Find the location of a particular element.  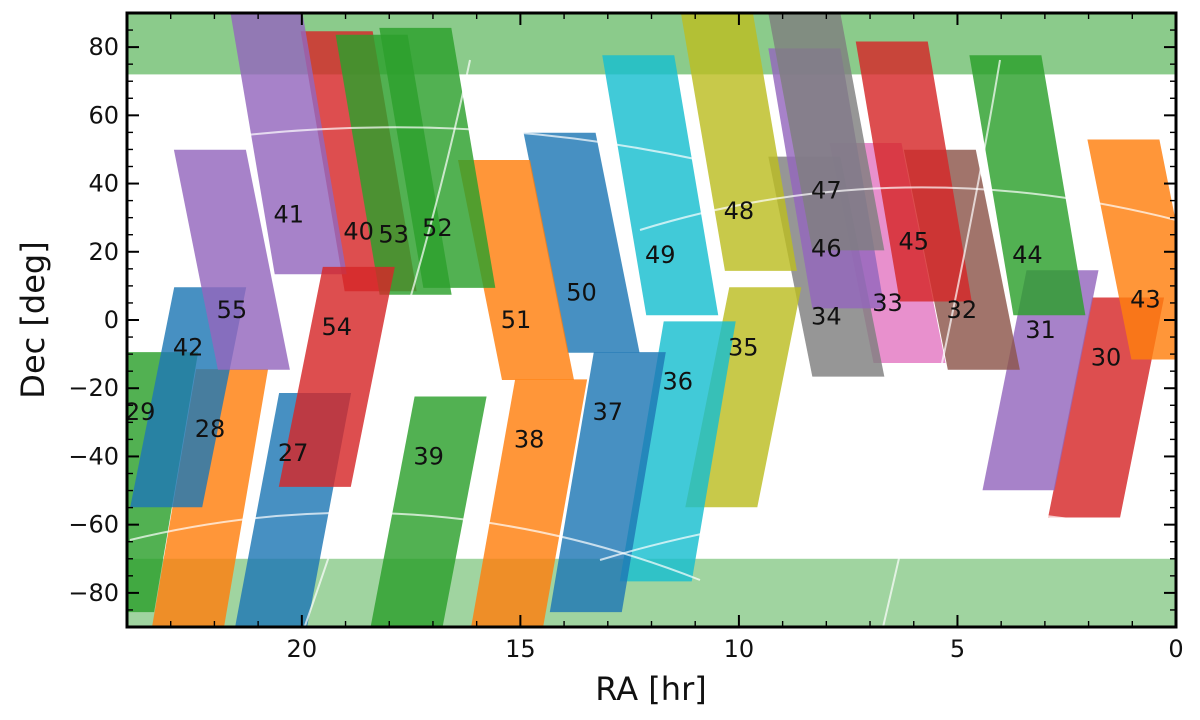

sector-label-42: 42 is located at coordinates (188, 347).